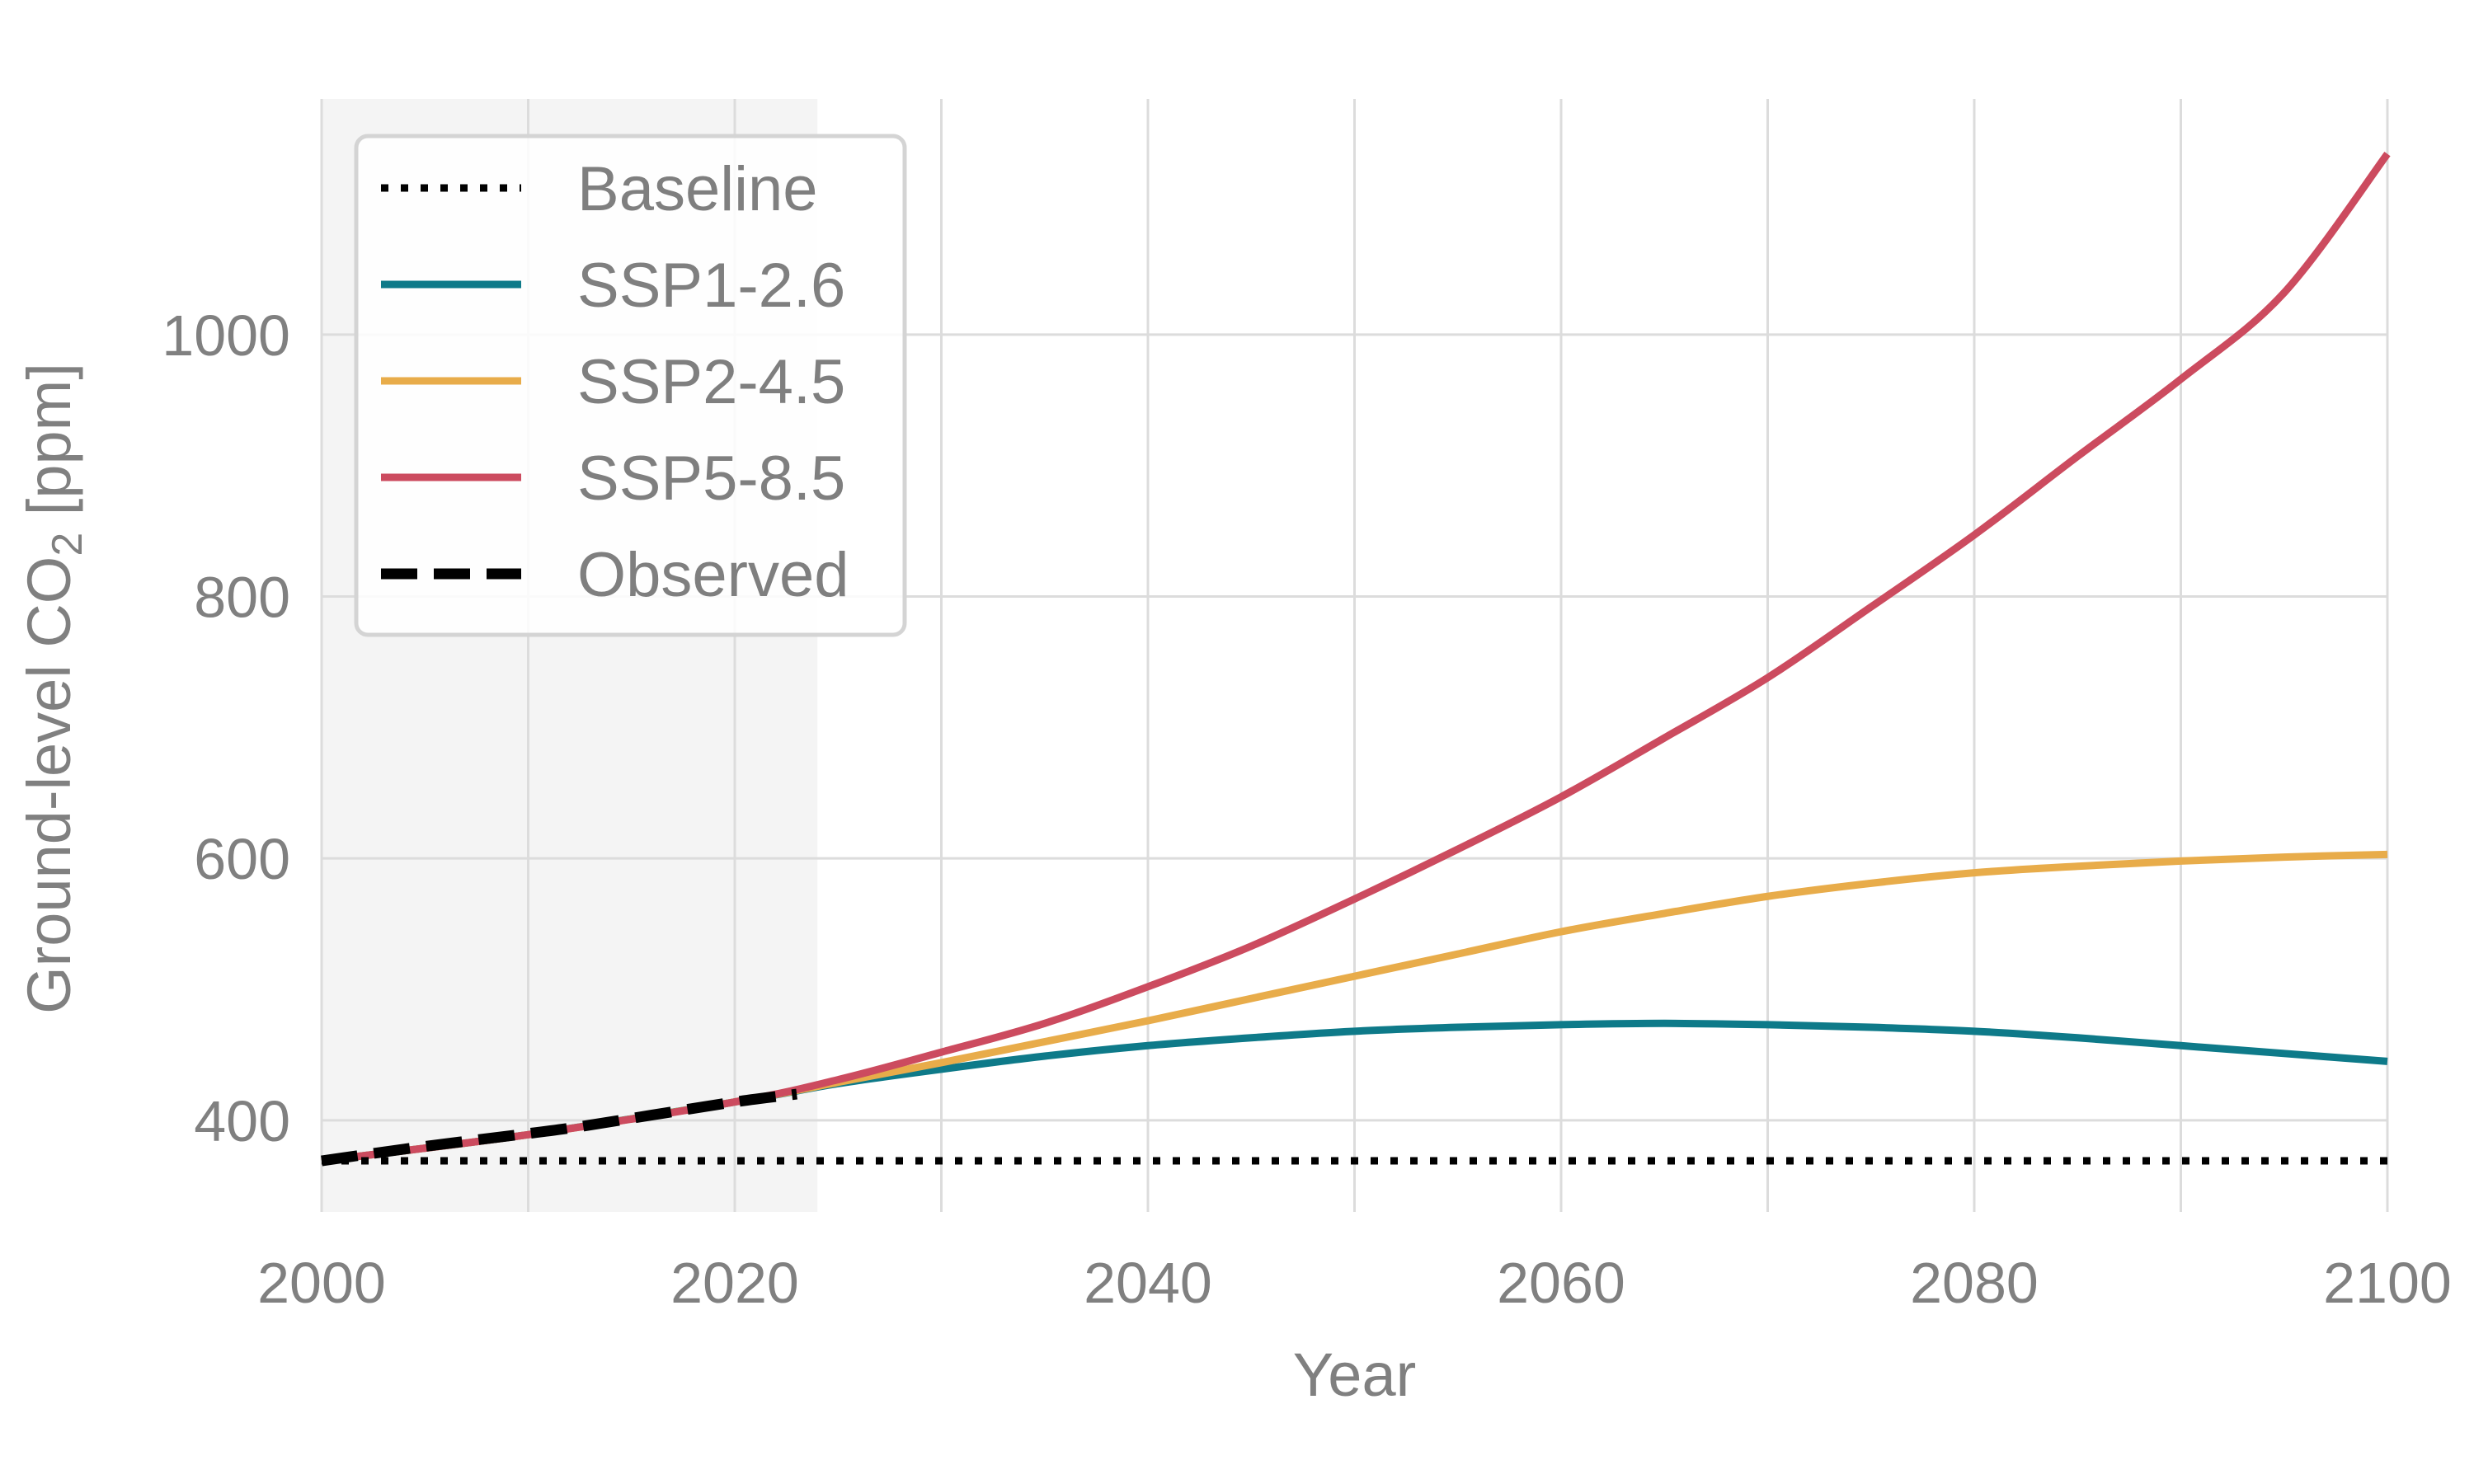 Image resolution: width=2474 pixels, height=1484 pixels. What do you see at coordinates (242, 859) in the screenshot?
I see `y-tick-label: 600` at bounding box center [242, 859].